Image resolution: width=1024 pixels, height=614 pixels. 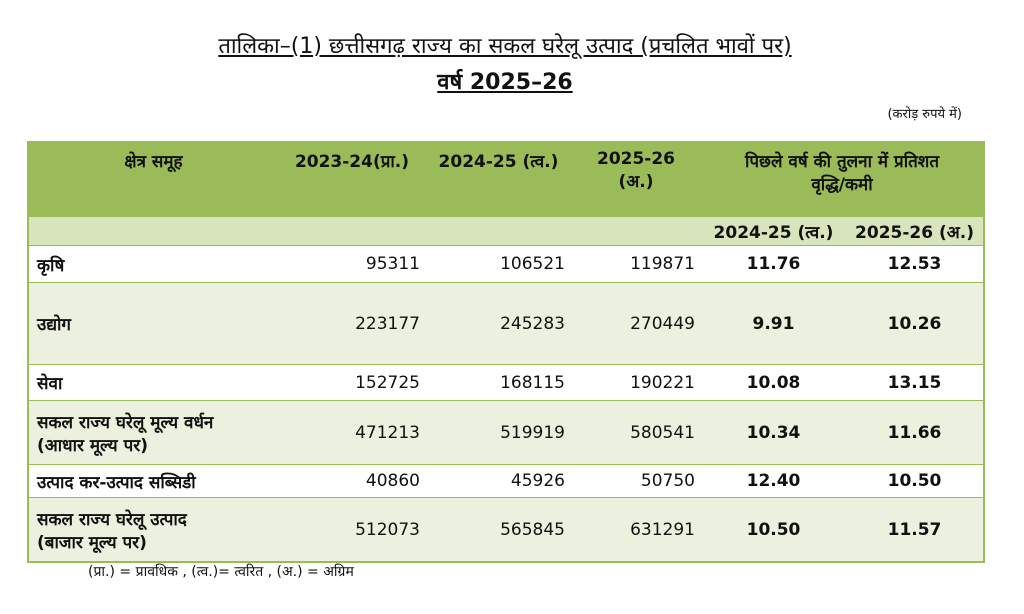 I want to click on data-row: सेवा 152725 168115 190221 10.08 13.15, so click(x=506, y=382).